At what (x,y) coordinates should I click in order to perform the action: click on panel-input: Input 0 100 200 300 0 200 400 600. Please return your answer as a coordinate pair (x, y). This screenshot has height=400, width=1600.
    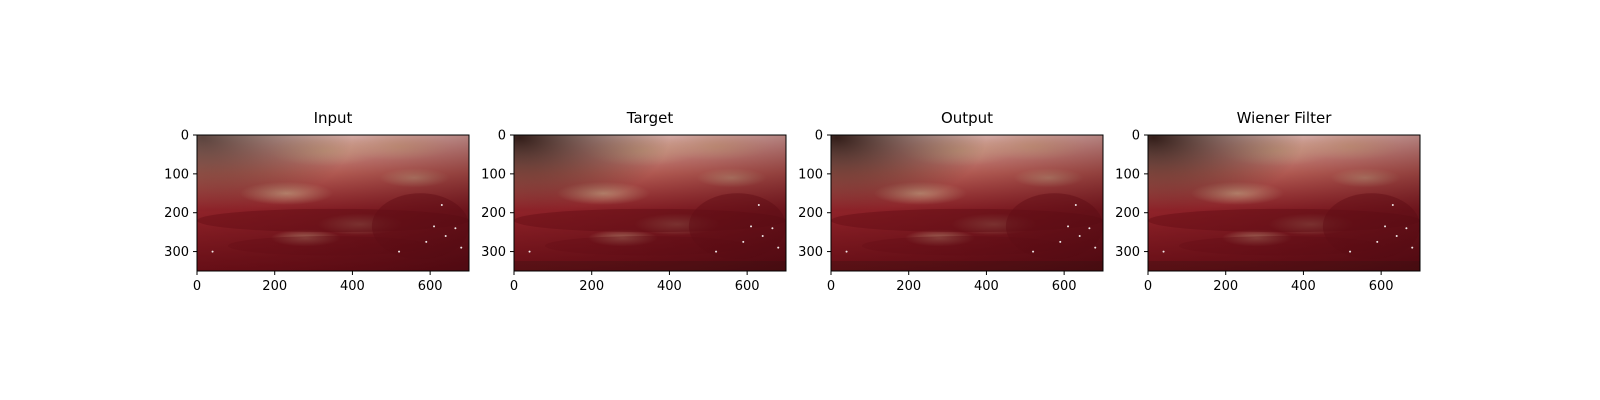
    Looking at the image, I should click on (317, 201).